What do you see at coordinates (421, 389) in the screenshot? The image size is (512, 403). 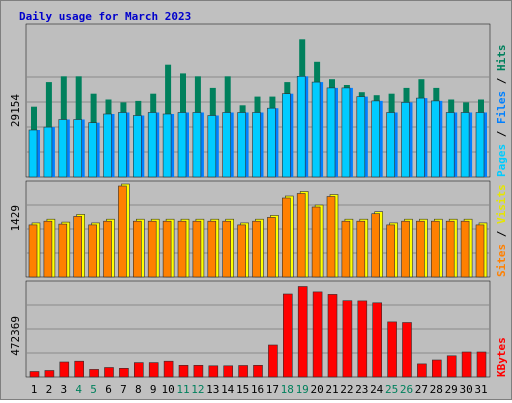 I see `x-tick-label: 27` at bounding box center [421, 389].